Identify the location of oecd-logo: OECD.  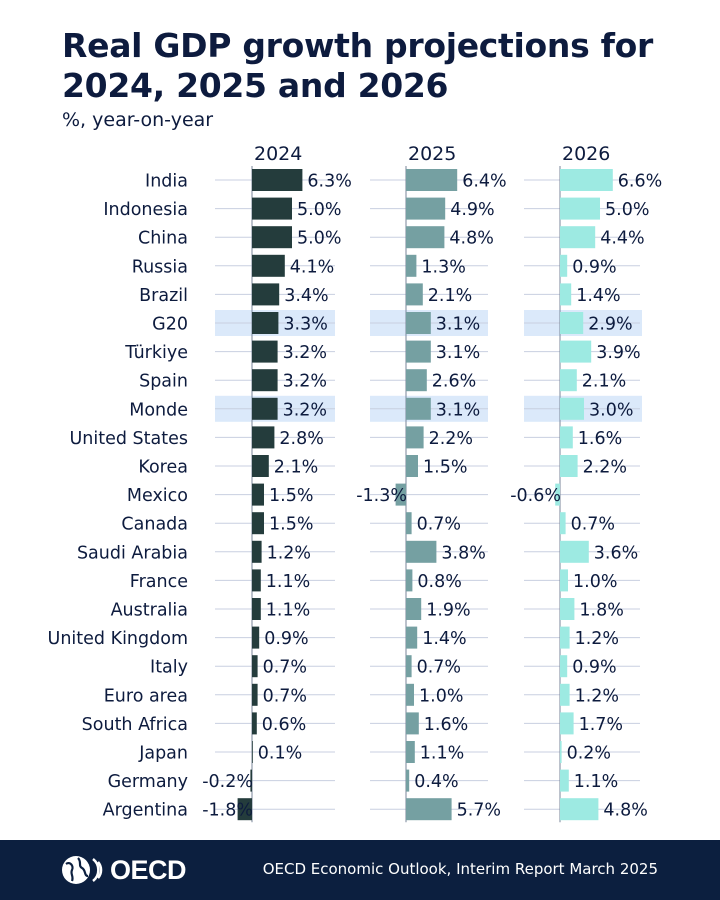
(123, 870).